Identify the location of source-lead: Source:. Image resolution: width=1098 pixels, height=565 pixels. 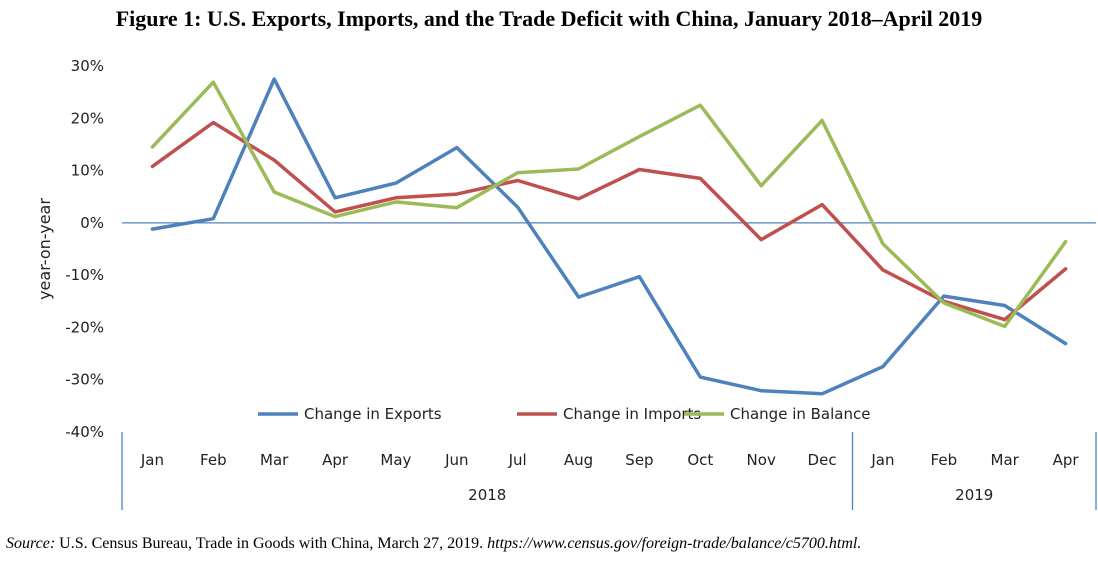
(31, 543).